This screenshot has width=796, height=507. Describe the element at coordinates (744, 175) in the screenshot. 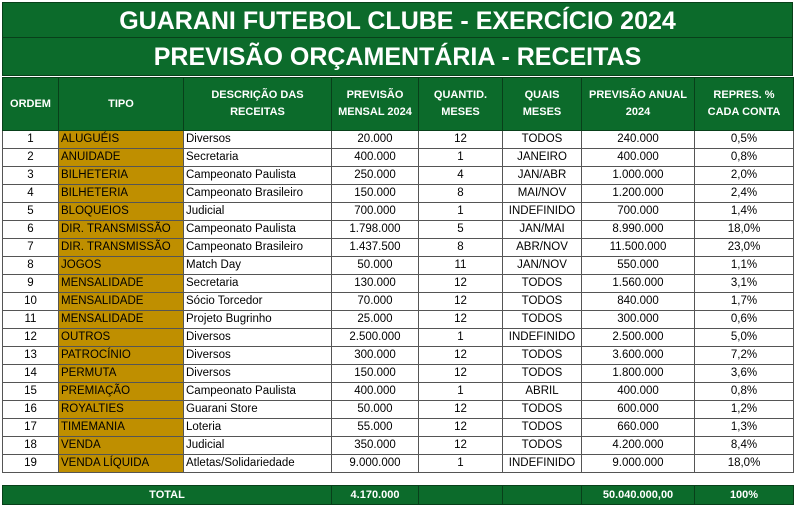

I see `cell-repres-perc: 2,0%` at that location.